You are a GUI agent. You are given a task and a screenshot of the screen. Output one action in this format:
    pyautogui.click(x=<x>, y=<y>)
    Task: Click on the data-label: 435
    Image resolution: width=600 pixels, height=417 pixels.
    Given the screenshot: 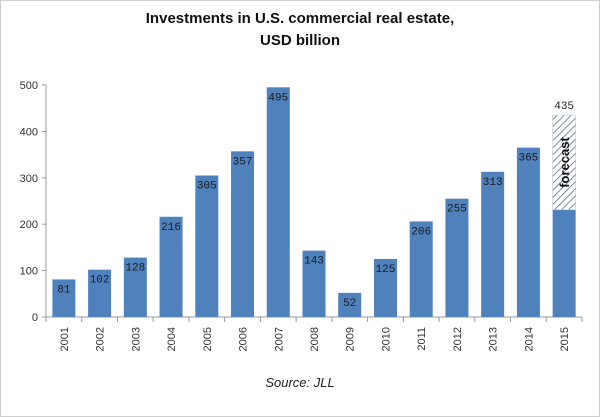 What is the action you would take?
    pyautogui.click(x=564, y=107)
    